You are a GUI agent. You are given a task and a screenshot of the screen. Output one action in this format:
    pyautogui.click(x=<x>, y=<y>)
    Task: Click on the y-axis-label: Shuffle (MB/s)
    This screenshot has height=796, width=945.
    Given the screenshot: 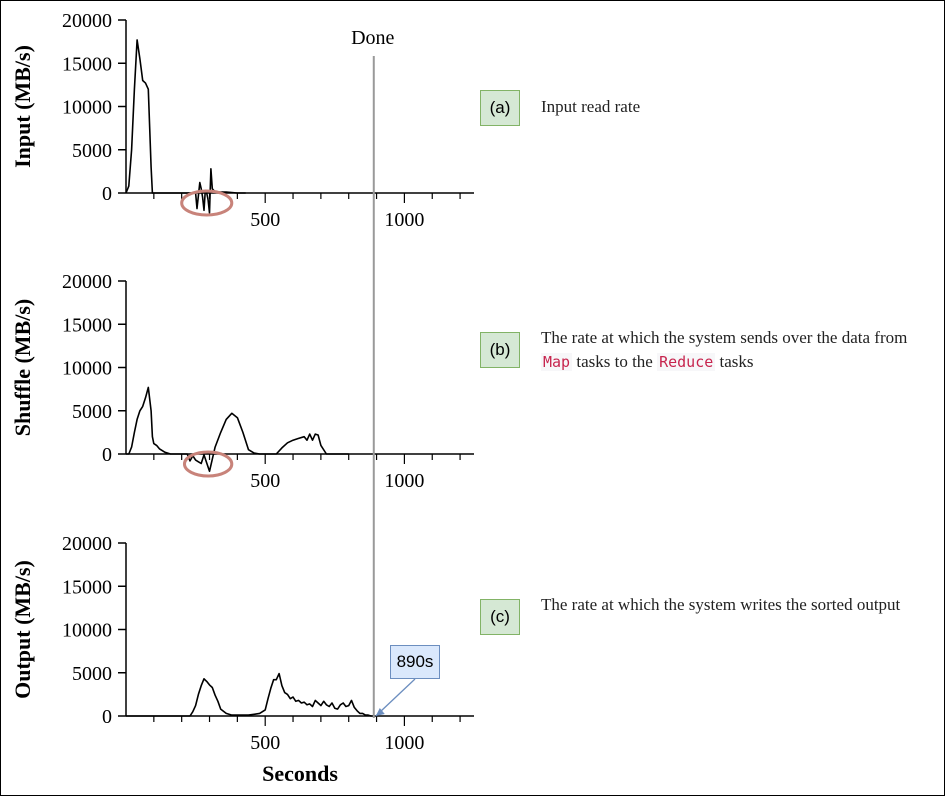 What is the action you would take?
    pyautogui.click(x=22, y=368)
    